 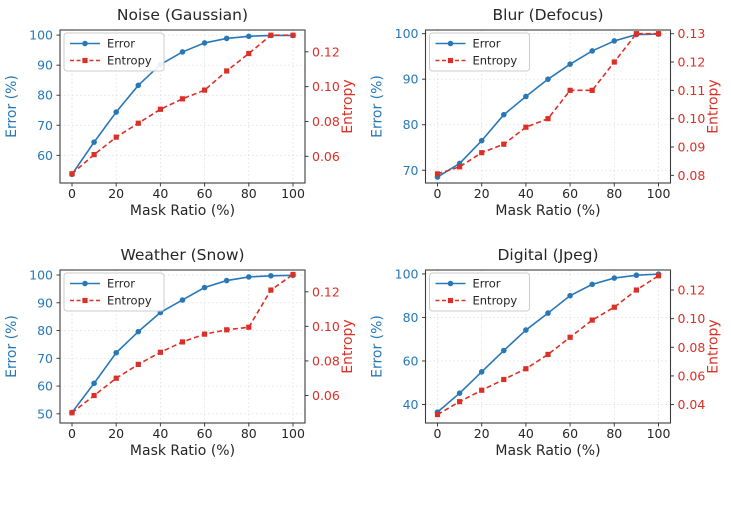 What do you see at coordinates (182, 15) in the screenshot?
I see `chart-title: Noise (Gaussian)` at bounding box center [182, 15].